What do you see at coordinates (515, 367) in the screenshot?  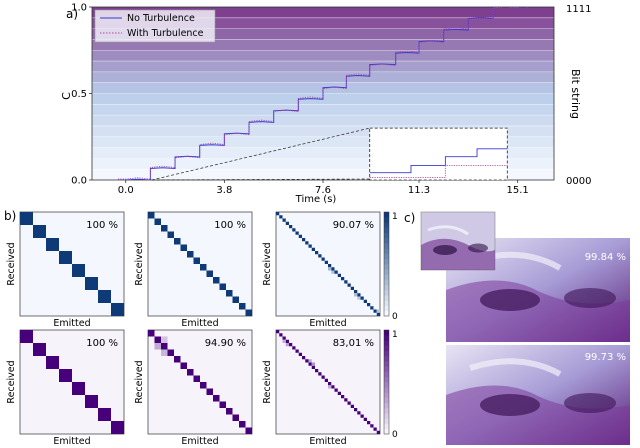 I see `image-received-2-brow` at bounding box center [515, 367].